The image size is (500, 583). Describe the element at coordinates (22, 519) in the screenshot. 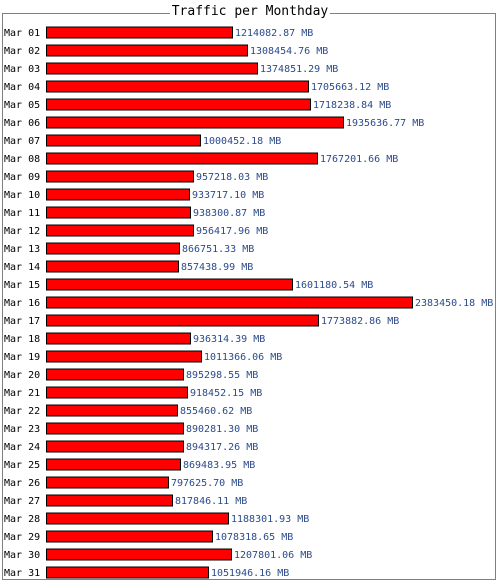

I see `day-label: Mar 28` at that location.